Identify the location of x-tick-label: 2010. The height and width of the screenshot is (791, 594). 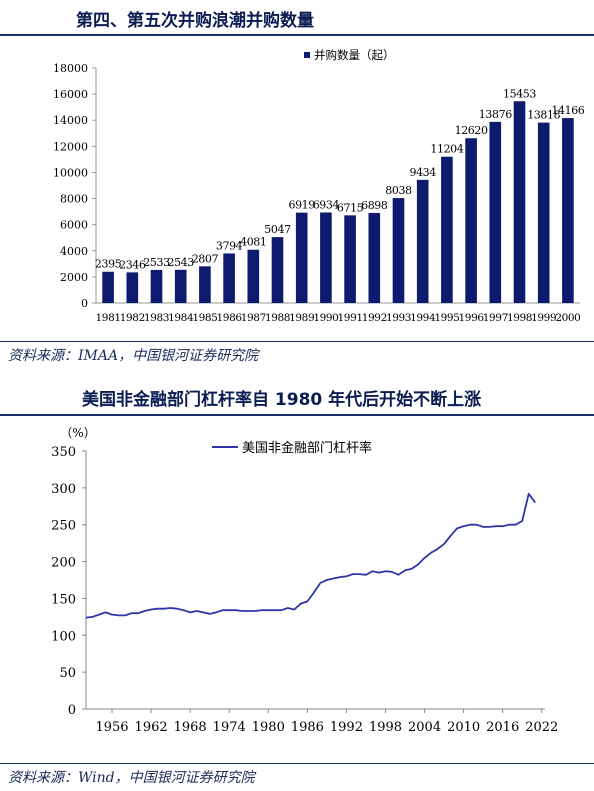
(463, 727).